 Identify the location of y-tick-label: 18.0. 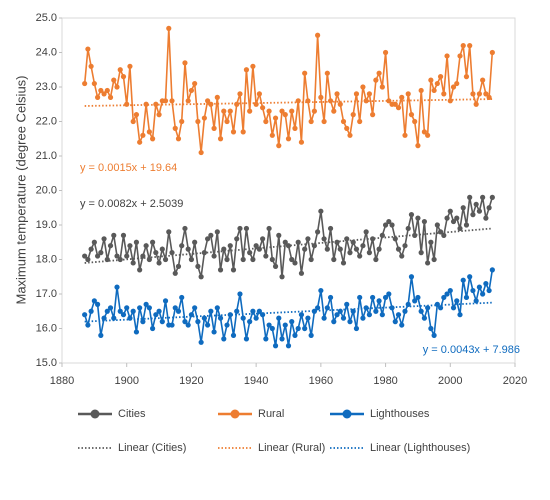
(46, 259).